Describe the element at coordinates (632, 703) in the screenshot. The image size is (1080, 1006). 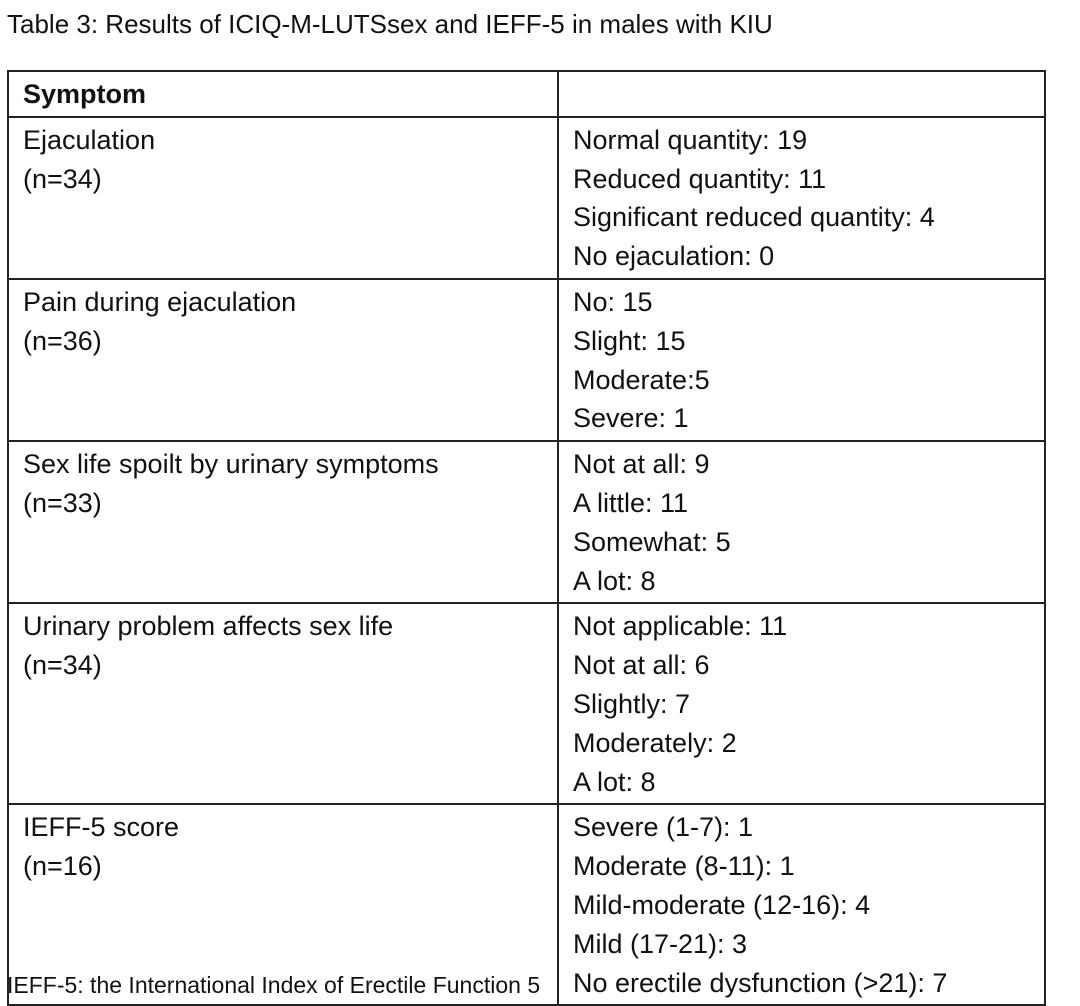
I see `result-item: Slightly: 7` at that location.